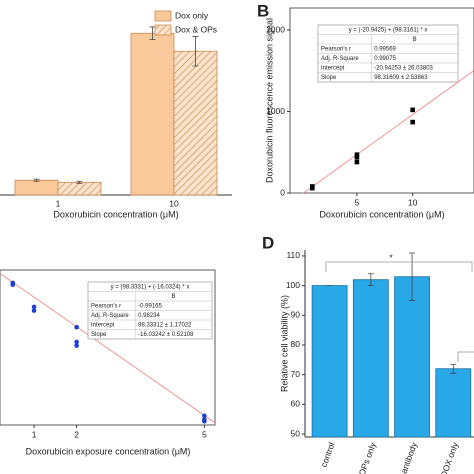 The image size is (474, 474). Describe the element at coordinates (150, 287) in the screenshot. I see `fit-equation: y = (98.3331) + (-16.0324) * x` at that location.